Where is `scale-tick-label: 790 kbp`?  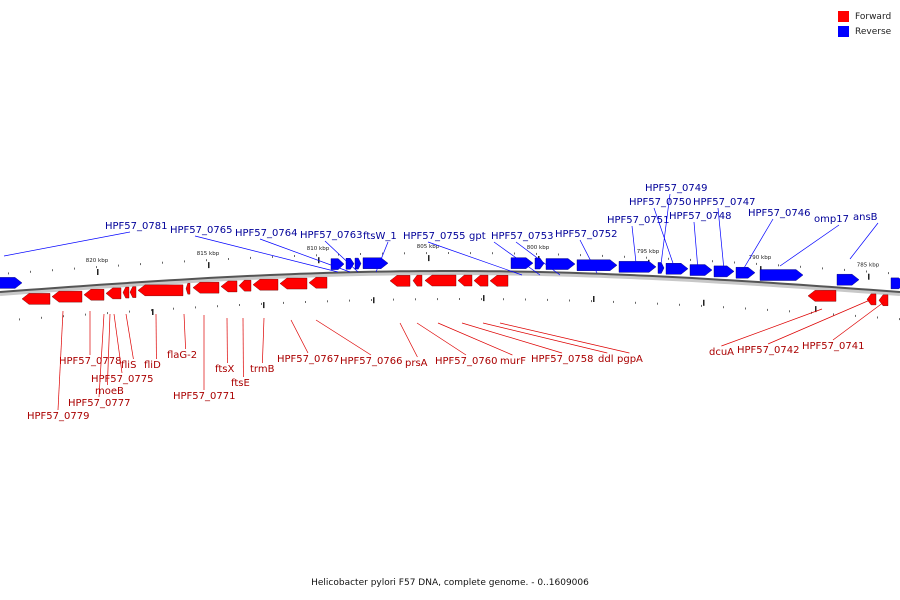
scale-tick-label: 790 kbp is located at coordinates (760, 258).